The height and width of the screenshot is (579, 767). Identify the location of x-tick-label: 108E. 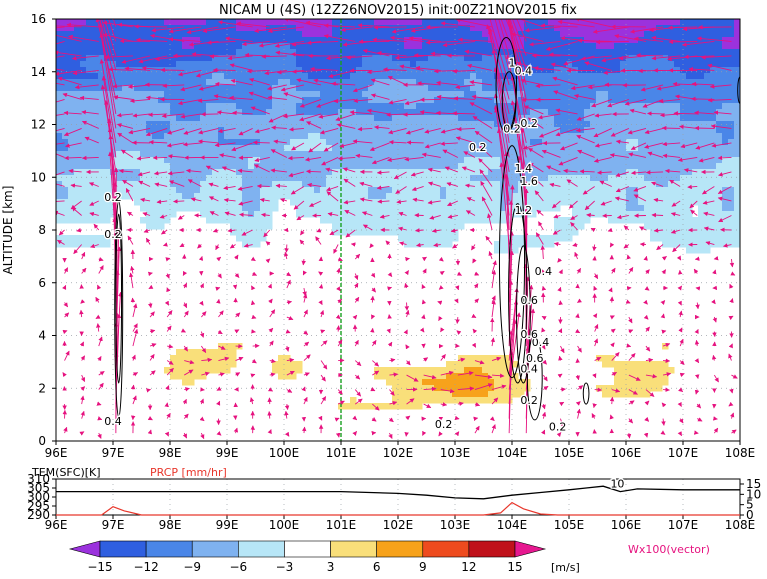
(740, 453).